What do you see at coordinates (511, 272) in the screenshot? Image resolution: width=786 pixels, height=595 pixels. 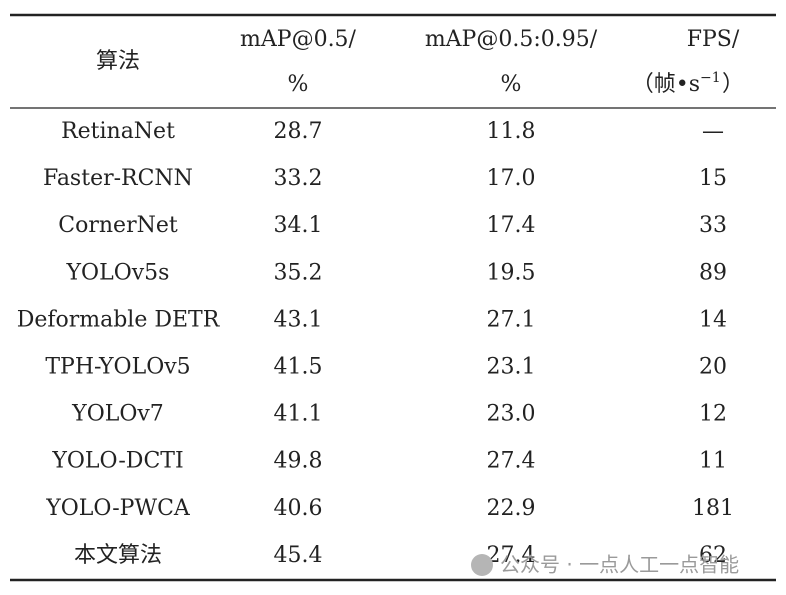 I see `table-cell: 19.5` at bounding box center [511, 272].